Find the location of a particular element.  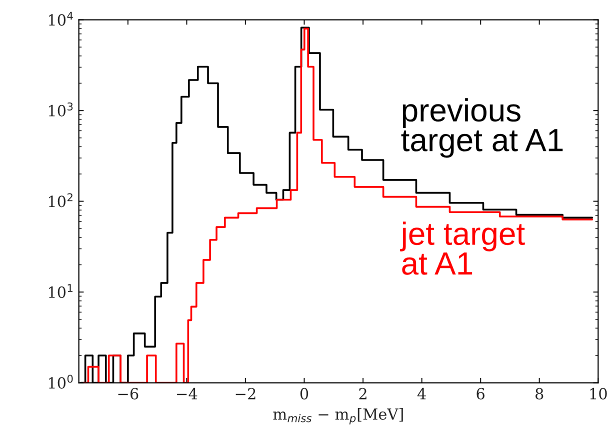

x-tick-label: 0 is located at coordinates (304, 394).